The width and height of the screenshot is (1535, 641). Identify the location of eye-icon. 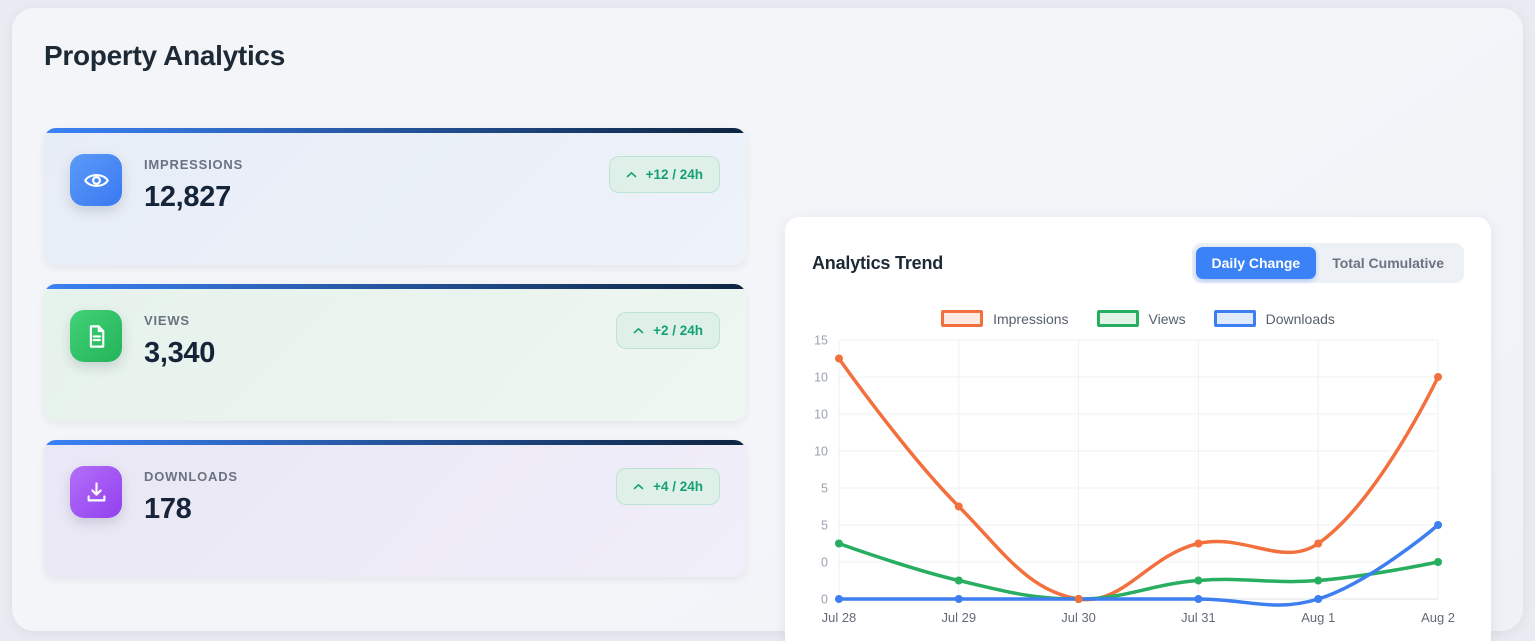
(96, 180).